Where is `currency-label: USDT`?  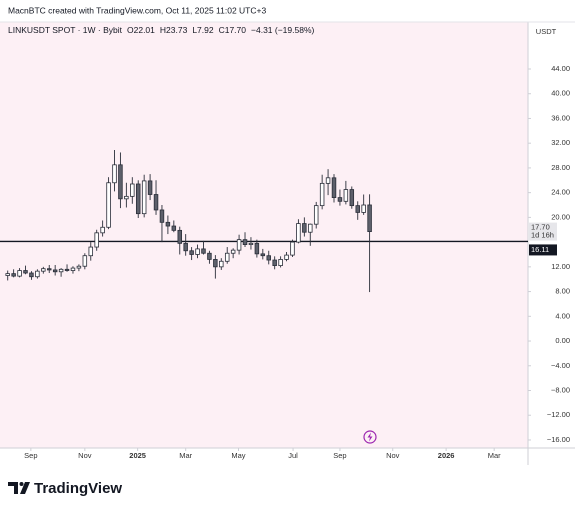
currency-label: USDT is located at coordinates (546, 31).